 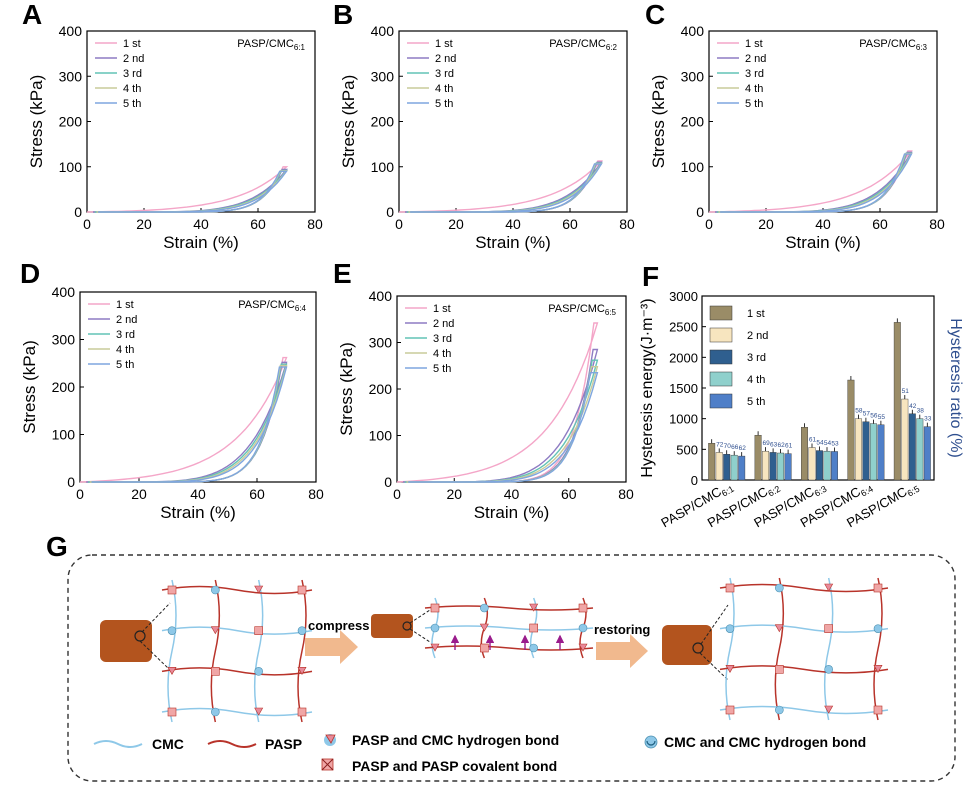 What do you see at coordinates (133, 59) in the screenshot?
I see `legend-label: 2 nd` at bounding box center [133, 59].